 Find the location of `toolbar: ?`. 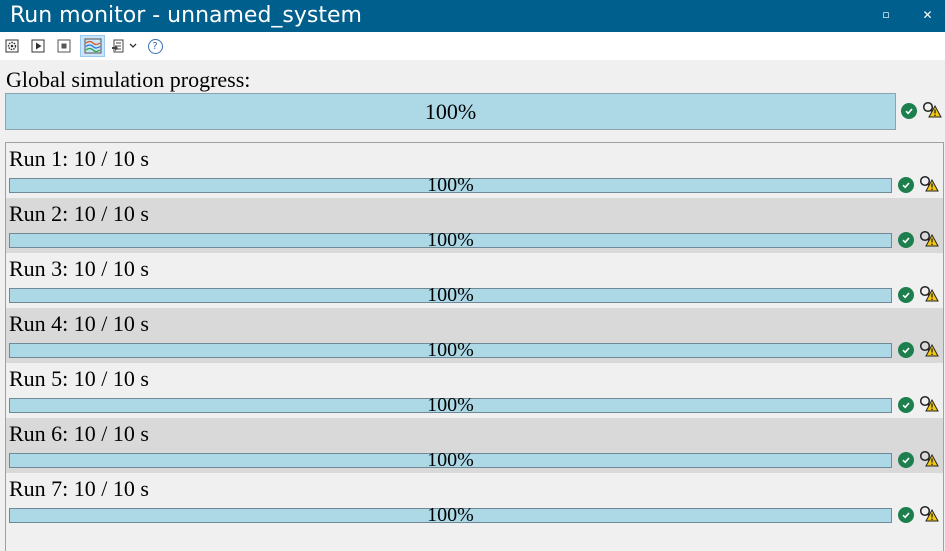

toolbar: ? is located at coordinates (472, 46).